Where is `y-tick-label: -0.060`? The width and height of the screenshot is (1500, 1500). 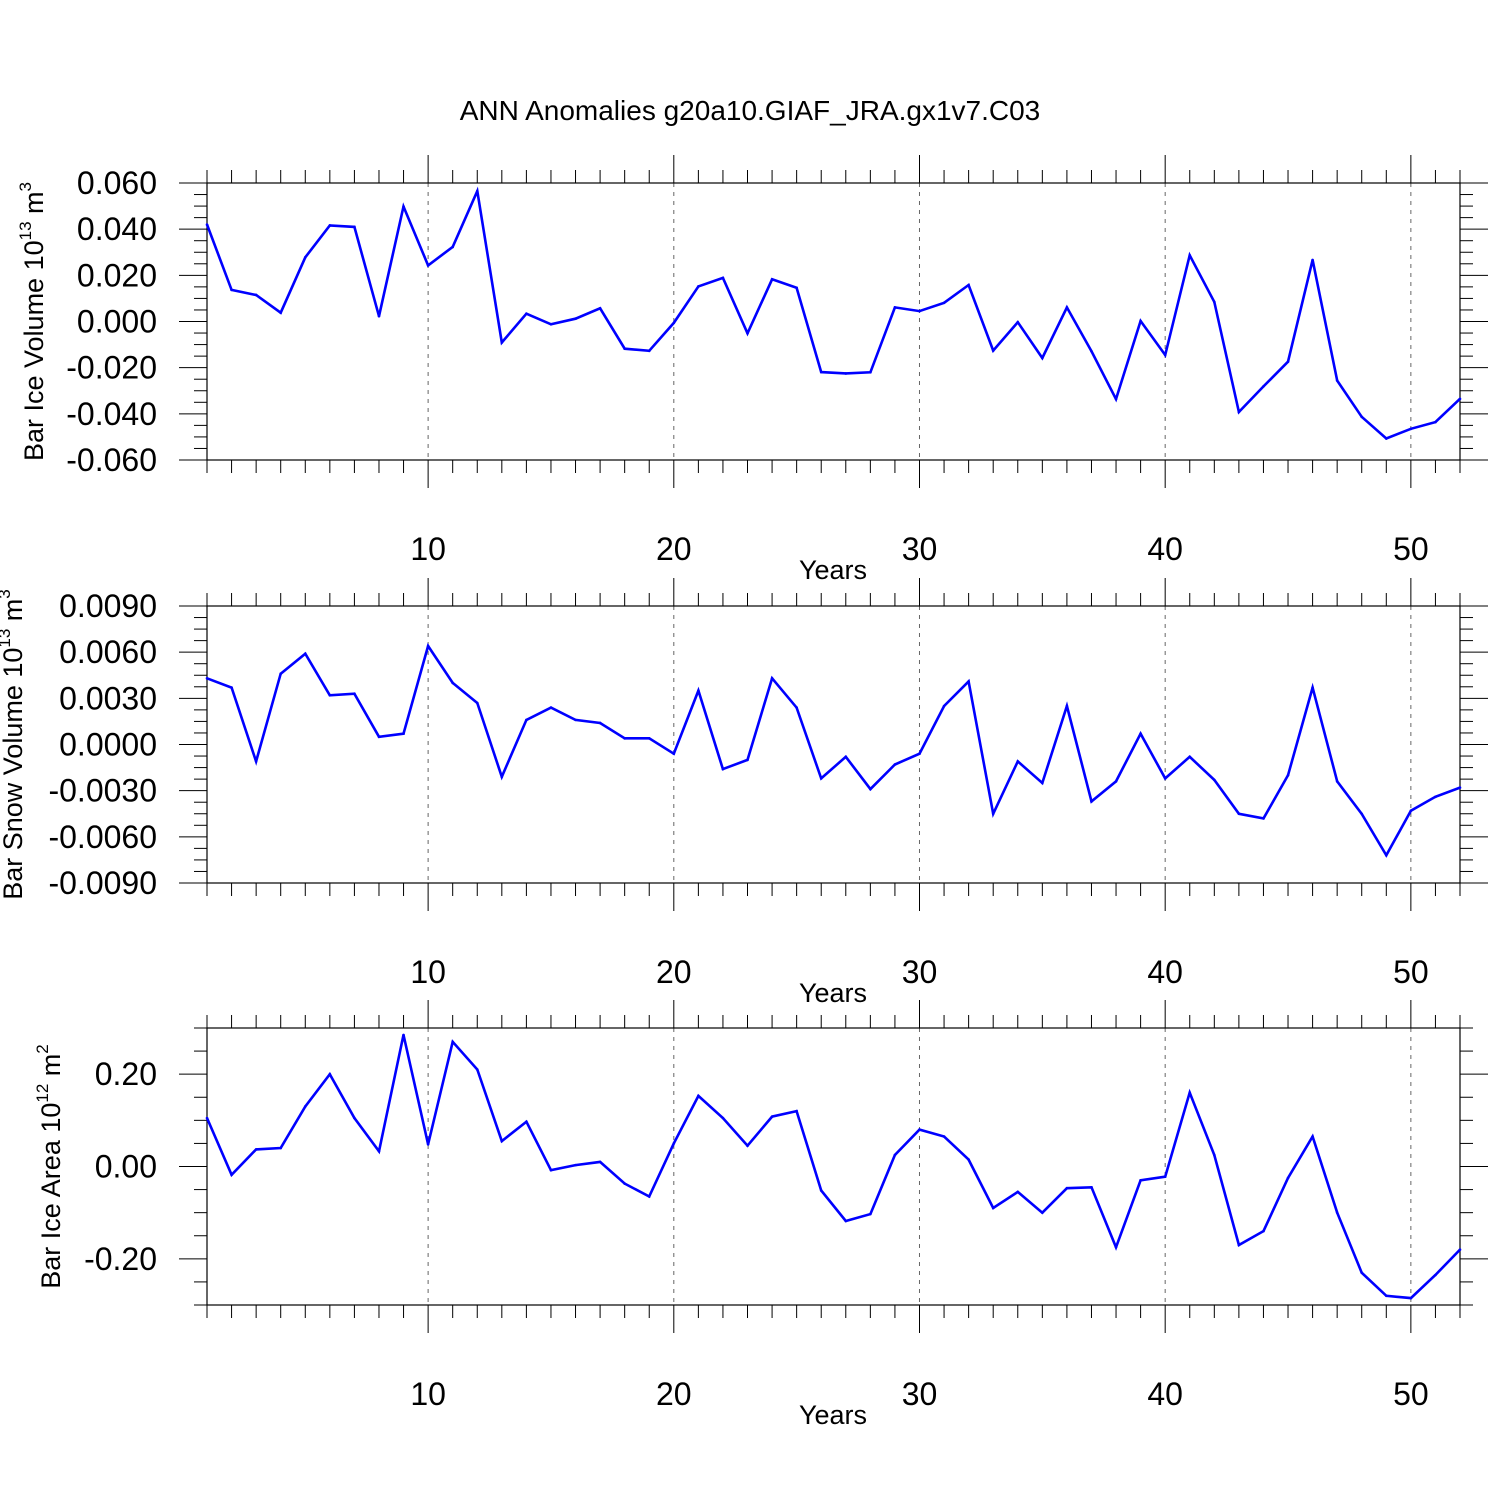 y-tick-label: -0.060 is located at coordinates (111, 460).